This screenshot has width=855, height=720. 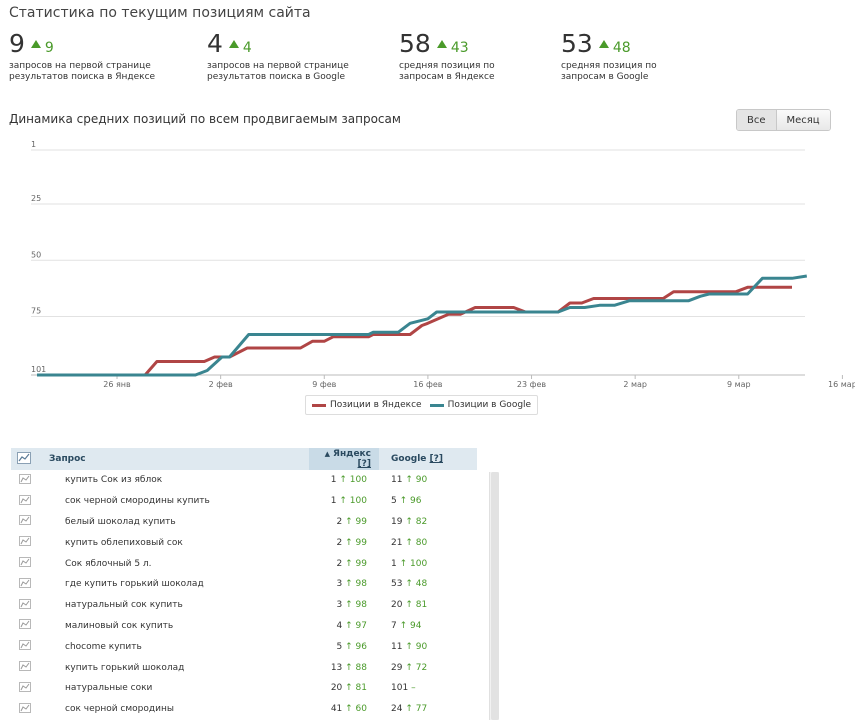 I want to click on google-change: ↑ 80, so click(x=416, y=542).